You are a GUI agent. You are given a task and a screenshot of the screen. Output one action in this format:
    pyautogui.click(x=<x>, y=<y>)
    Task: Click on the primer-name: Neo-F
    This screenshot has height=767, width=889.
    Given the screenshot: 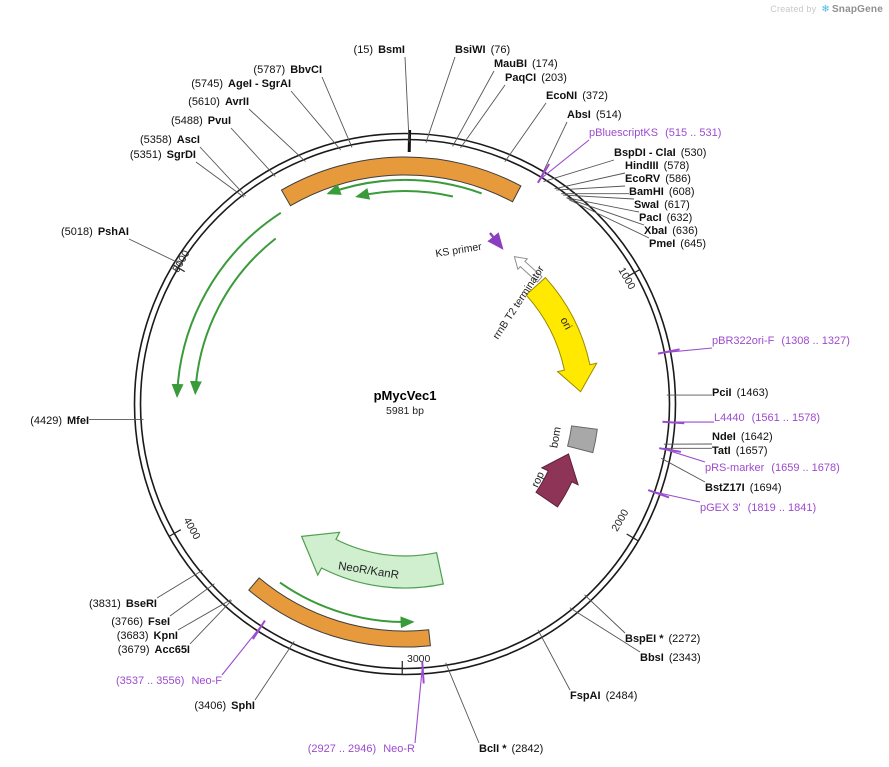 What is the action you would take?
    pyautogui.click(x=206, y=681)
    